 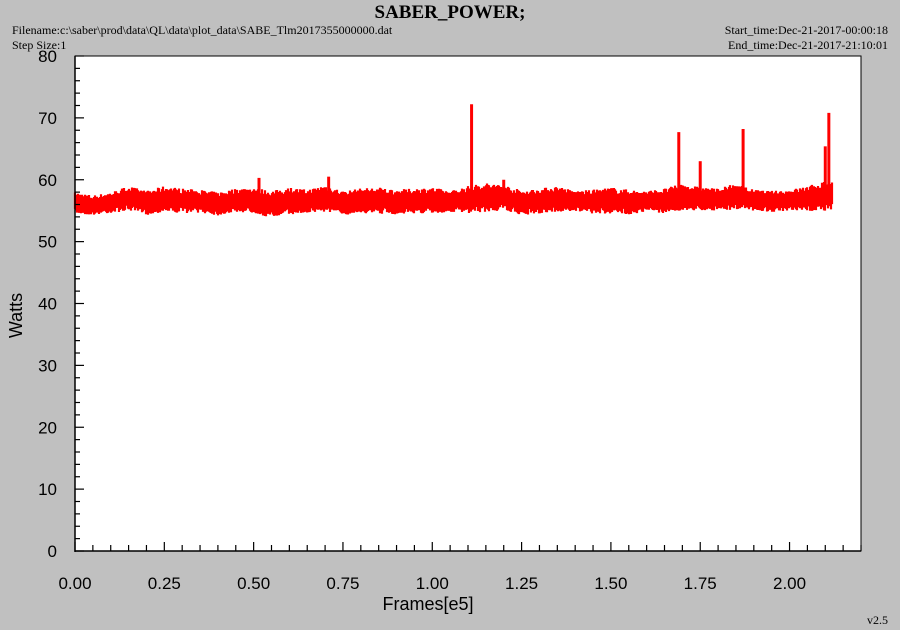 What do you see at coordinates (52, 551) in the screenshot?
I see `y-tick-label: 0` at bounding box center [52, 551].